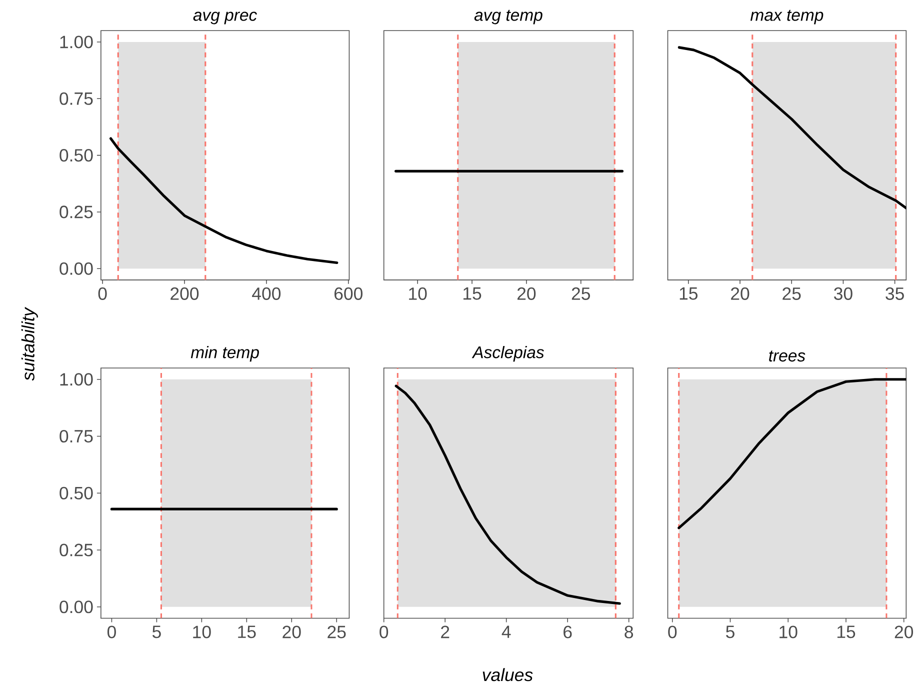  What do you see at coordinates (224, 354) in the screenshot?
I see `chart-title: min temp` at bounding box center [224, 354].